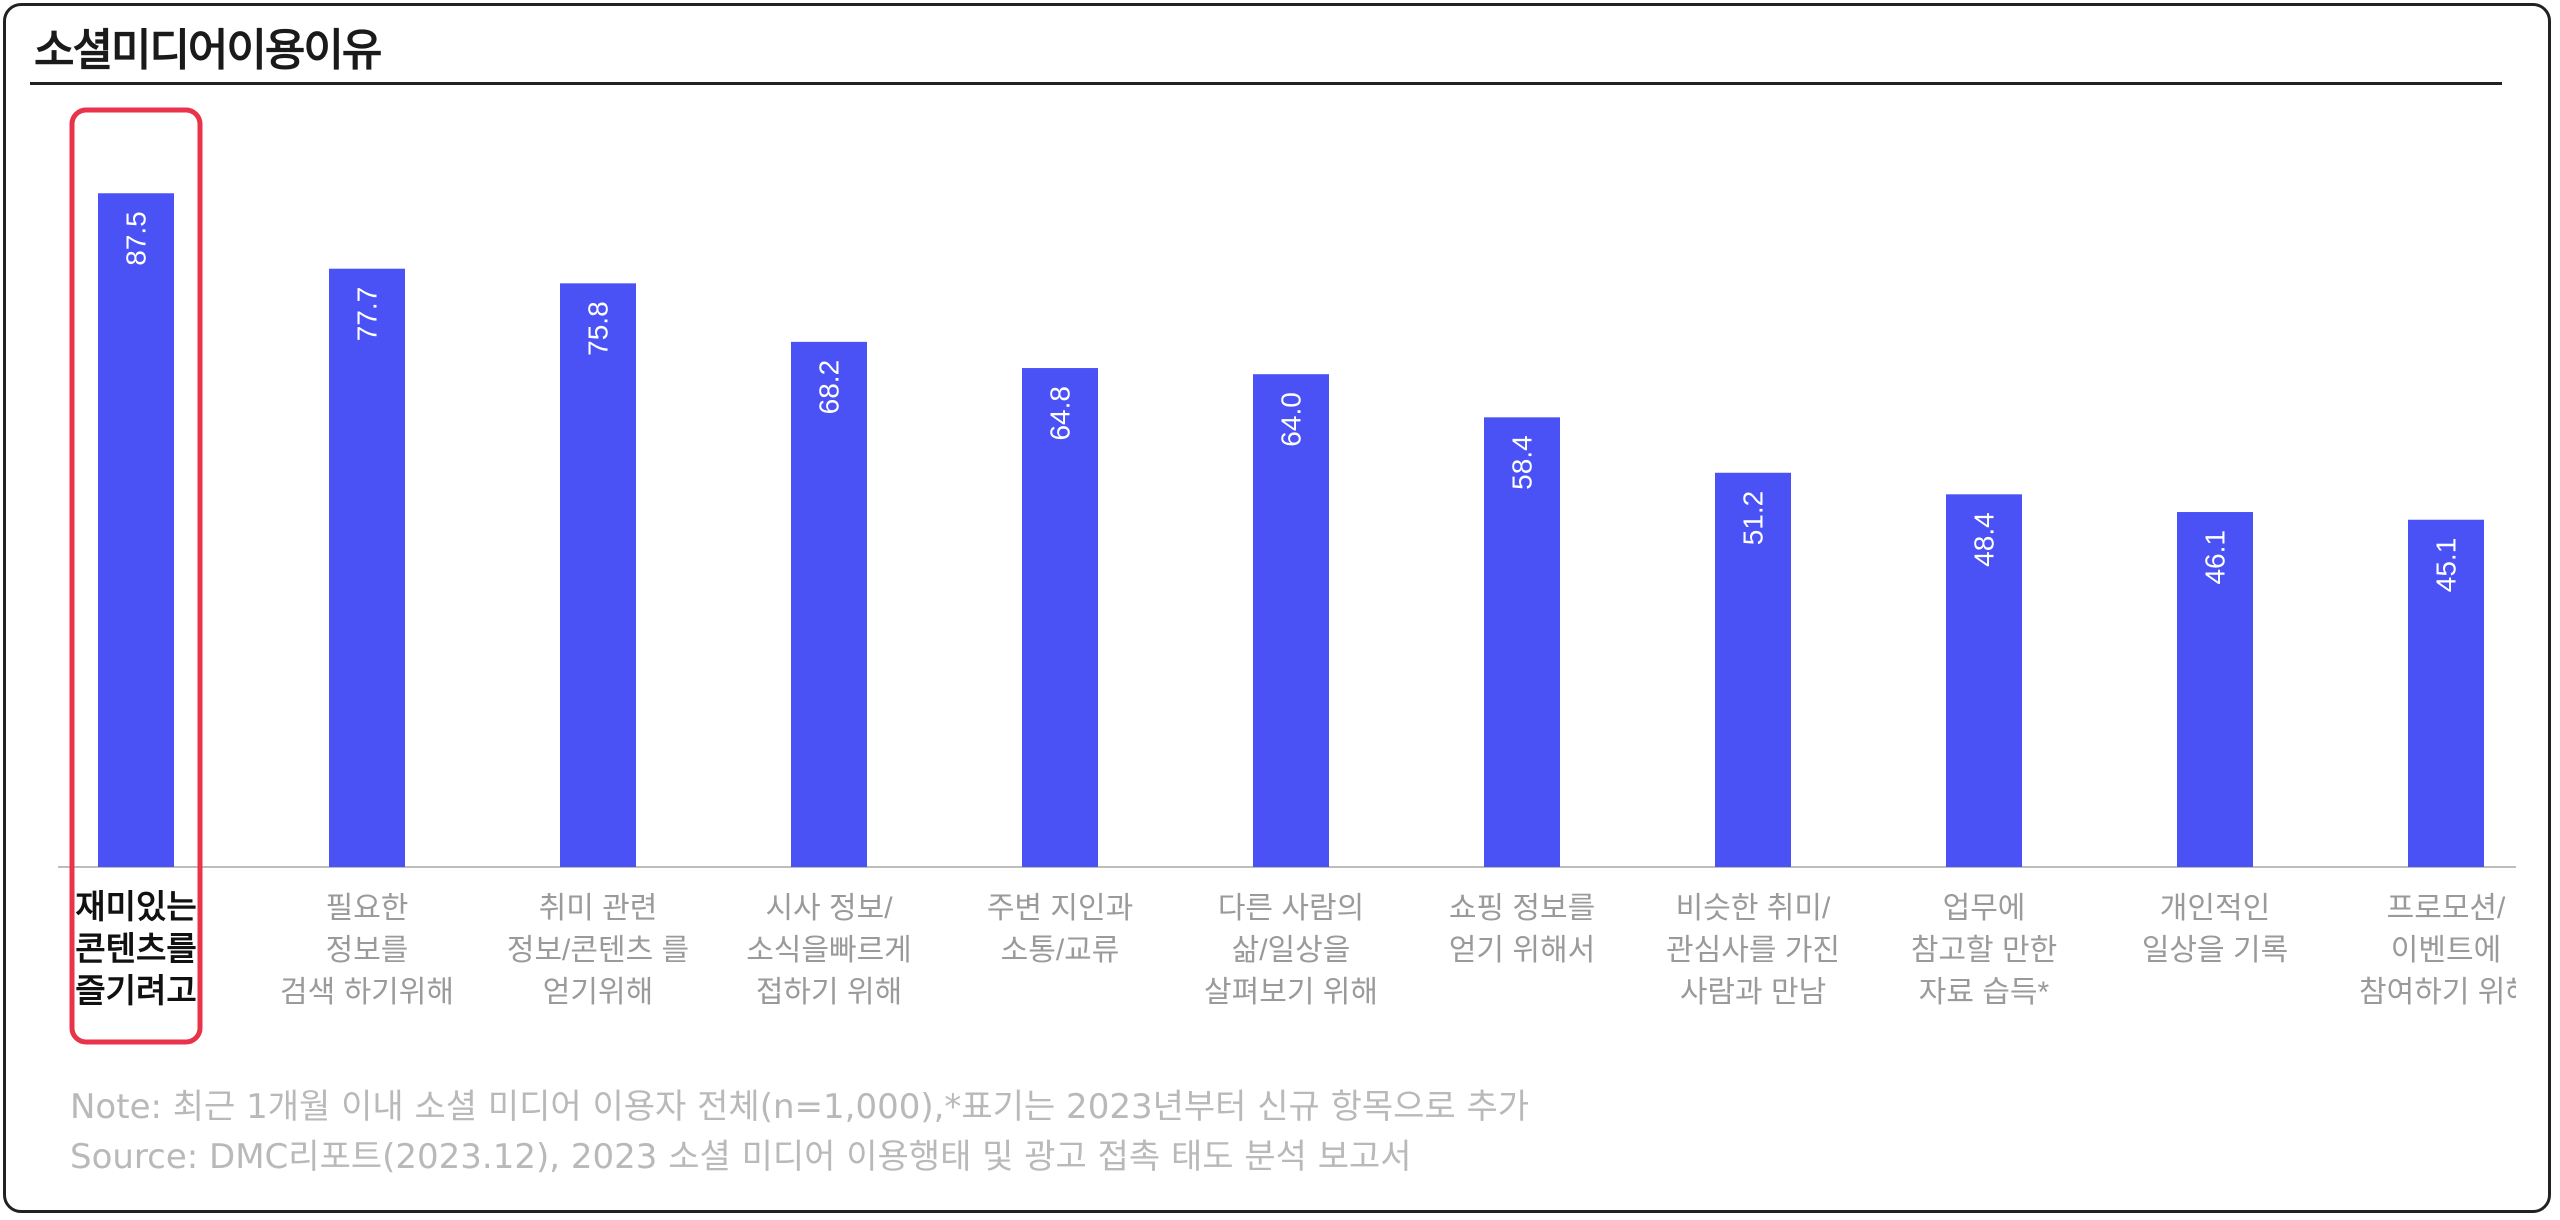  Describe the element at coordinates (1984, 539) in the screenshot. I see `bar-value-label: 48.4` at that location.